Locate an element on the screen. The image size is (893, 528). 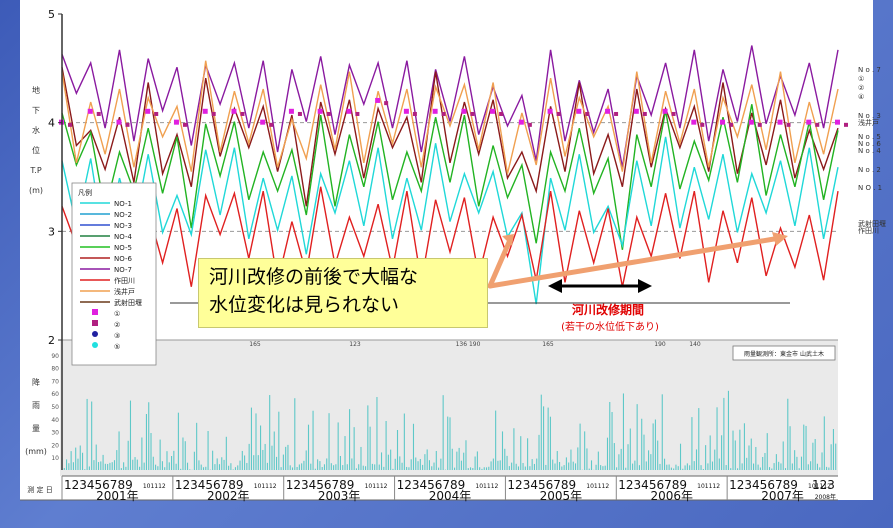
rain-tick-label: 20 is located at coordinates (55, 445).